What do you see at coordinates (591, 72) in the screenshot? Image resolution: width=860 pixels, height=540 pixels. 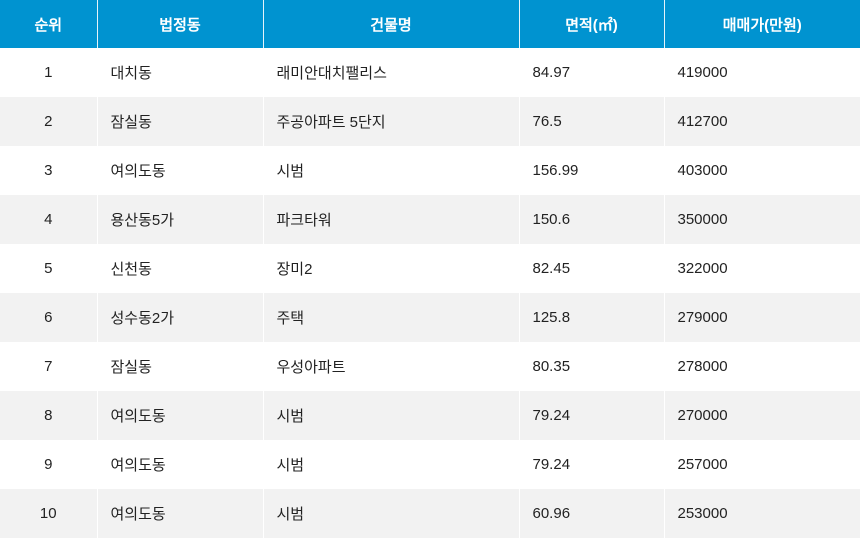 I see `cell-area: 84.97` at bounding box center [591, 72].